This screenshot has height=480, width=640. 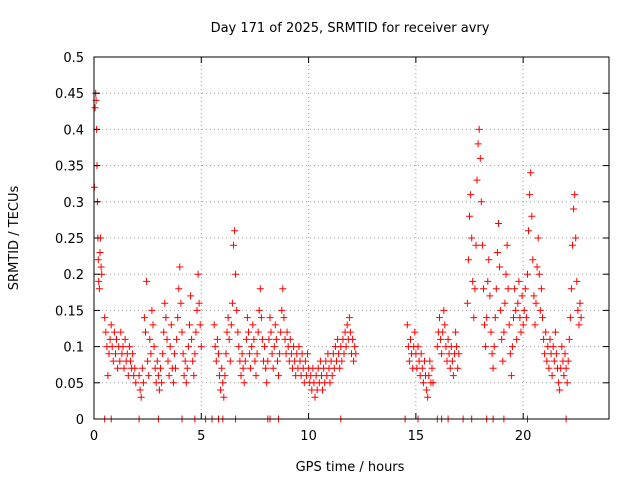 I want to click on y-tick-label: 0.4, so click(x=73, y=130).